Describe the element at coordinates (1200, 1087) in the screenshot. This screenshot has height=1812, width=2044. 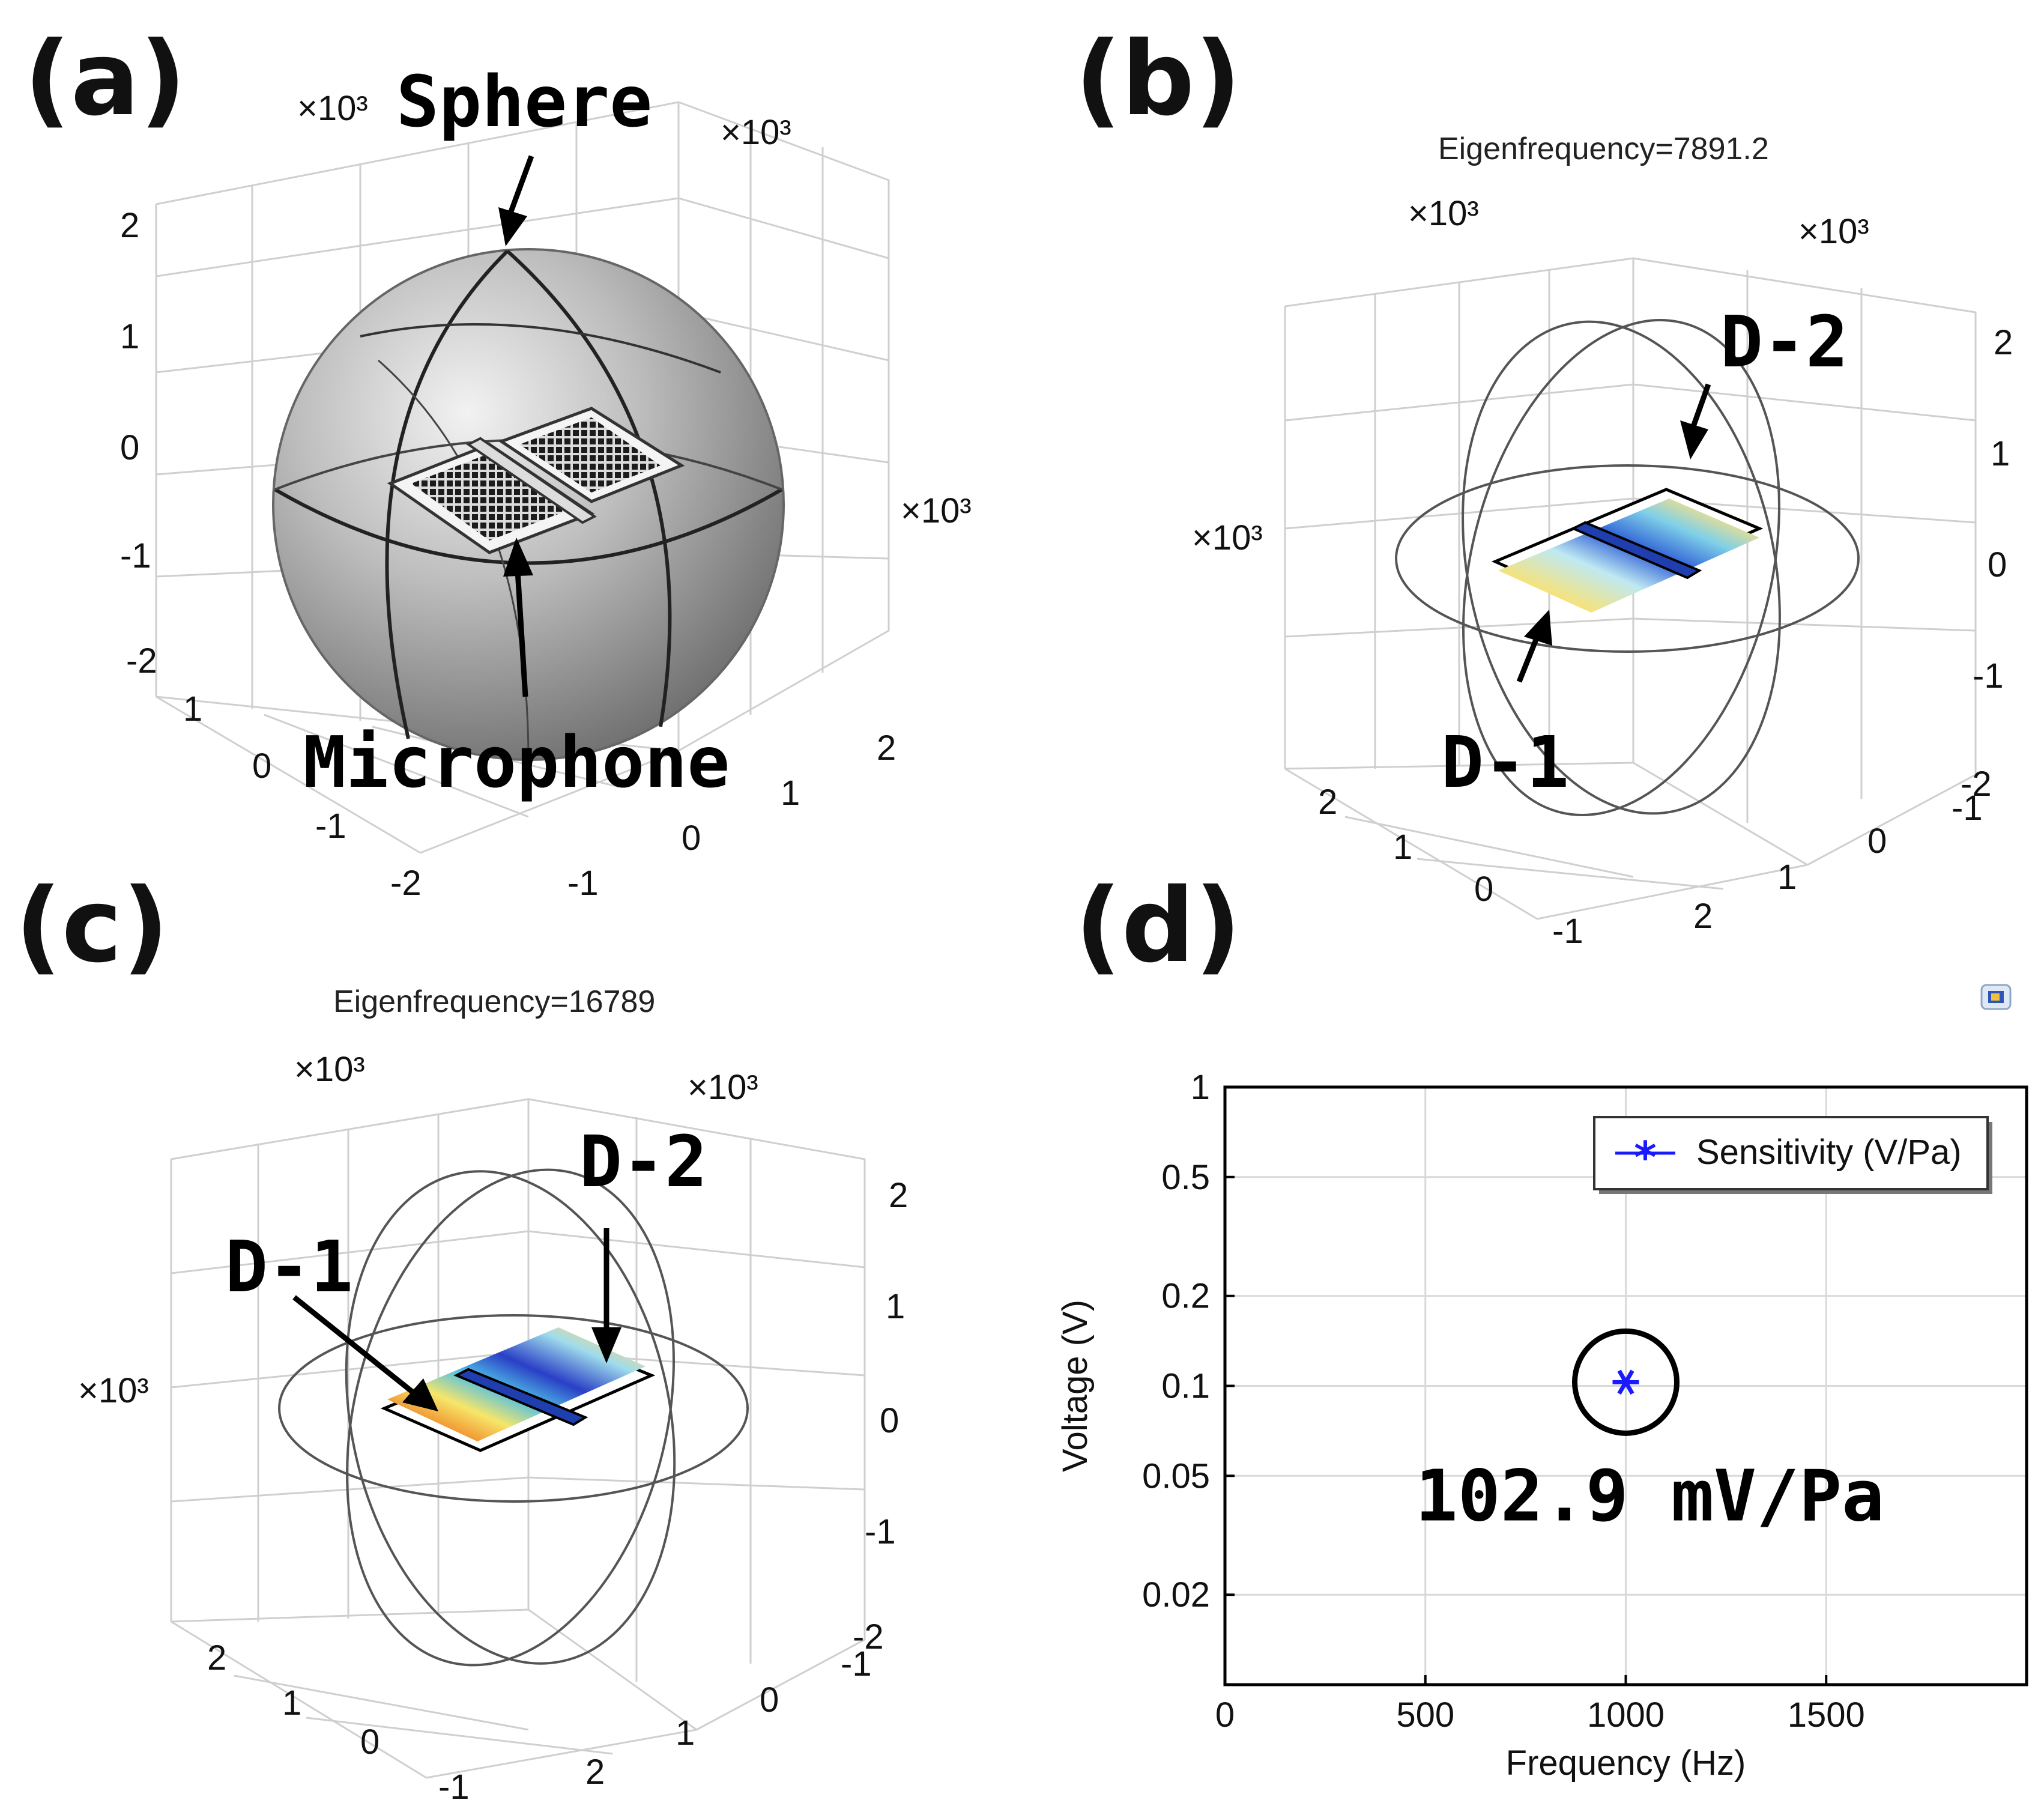
I see `y-tick-label: 1` at that location.